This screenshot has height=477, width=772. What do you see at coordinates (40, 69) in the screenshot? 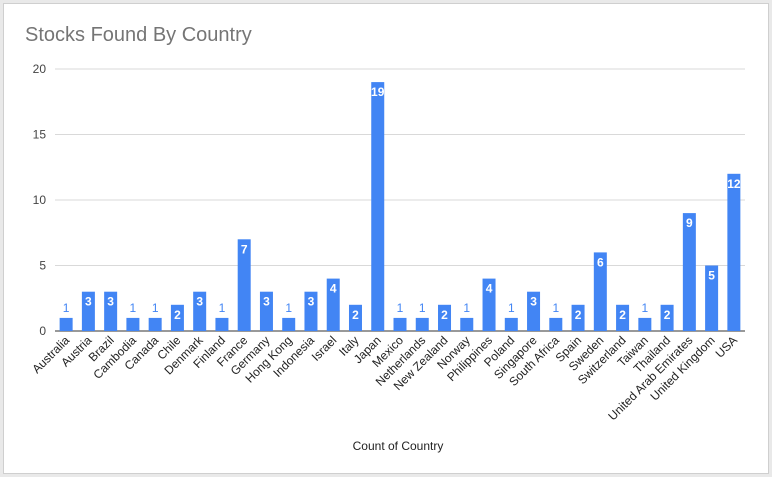
I see `y-tick-label: 20` at bounding box center [40, 69].